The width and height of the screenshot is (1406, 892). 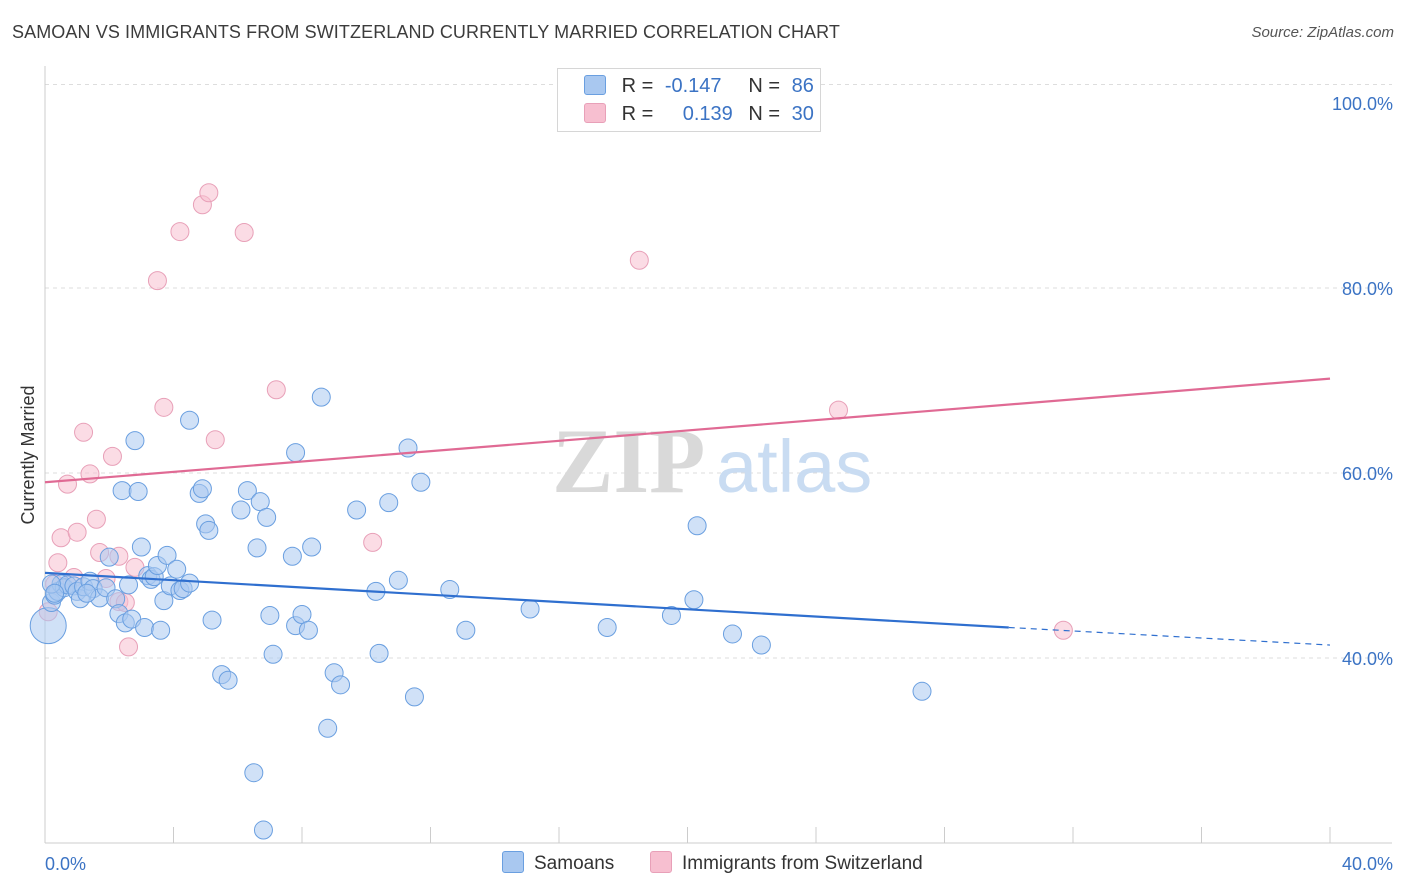 I want to click on legend-row-samoans: R = -0.147 N = 86, so click(x=699, y=86).